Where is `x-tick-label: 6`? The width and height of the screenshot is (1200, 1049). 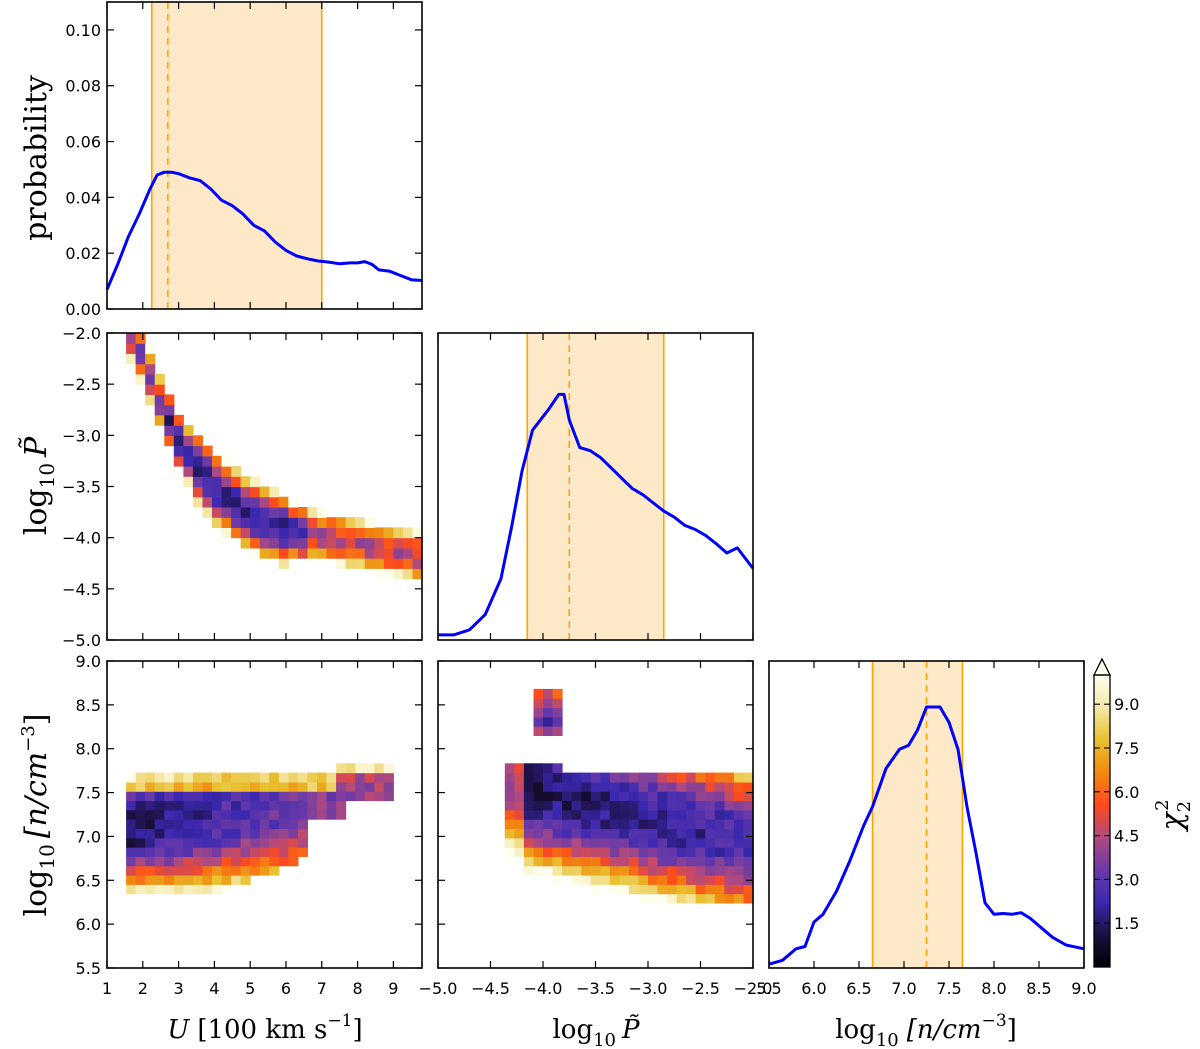
x-tick-label: 6 is located at coordinates (286, 988).